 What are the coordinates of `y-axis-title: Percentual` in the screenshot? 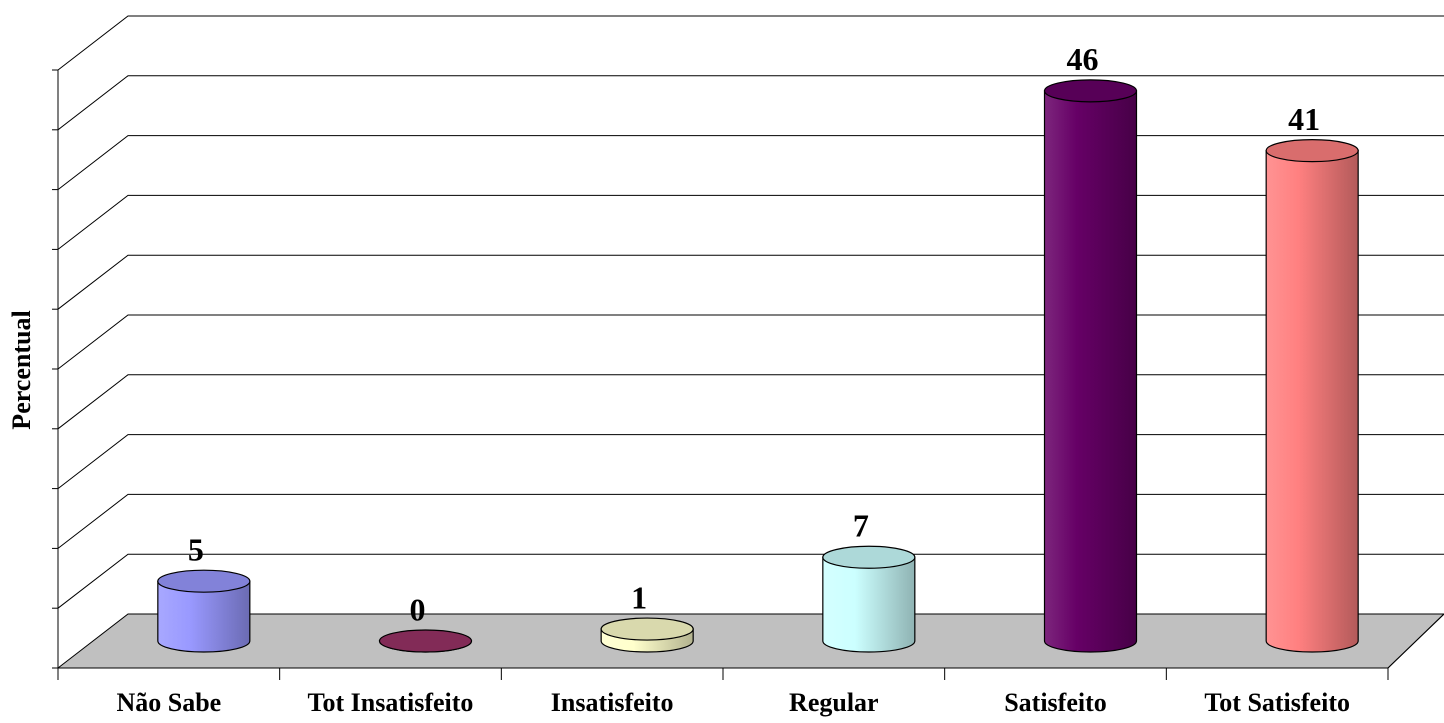 It's located at (21, 369).